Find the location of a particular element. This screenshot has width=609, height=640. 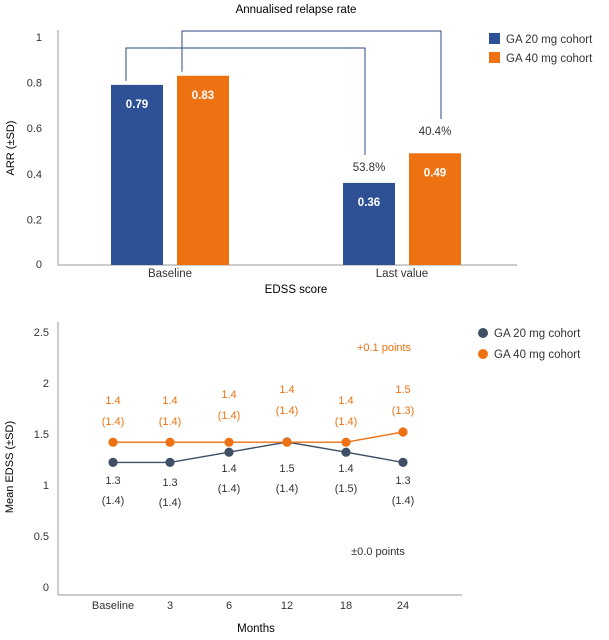

line-chart-x-ticks: Baseline 3 6 12 18 24 is located at coordinates (250, 606).